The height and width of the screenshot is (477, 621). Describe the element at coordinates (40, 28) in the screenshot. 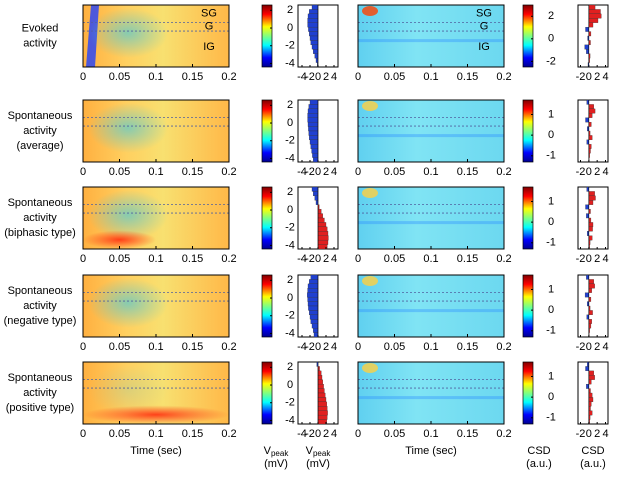

I see `row-label: Evoked` at that location.